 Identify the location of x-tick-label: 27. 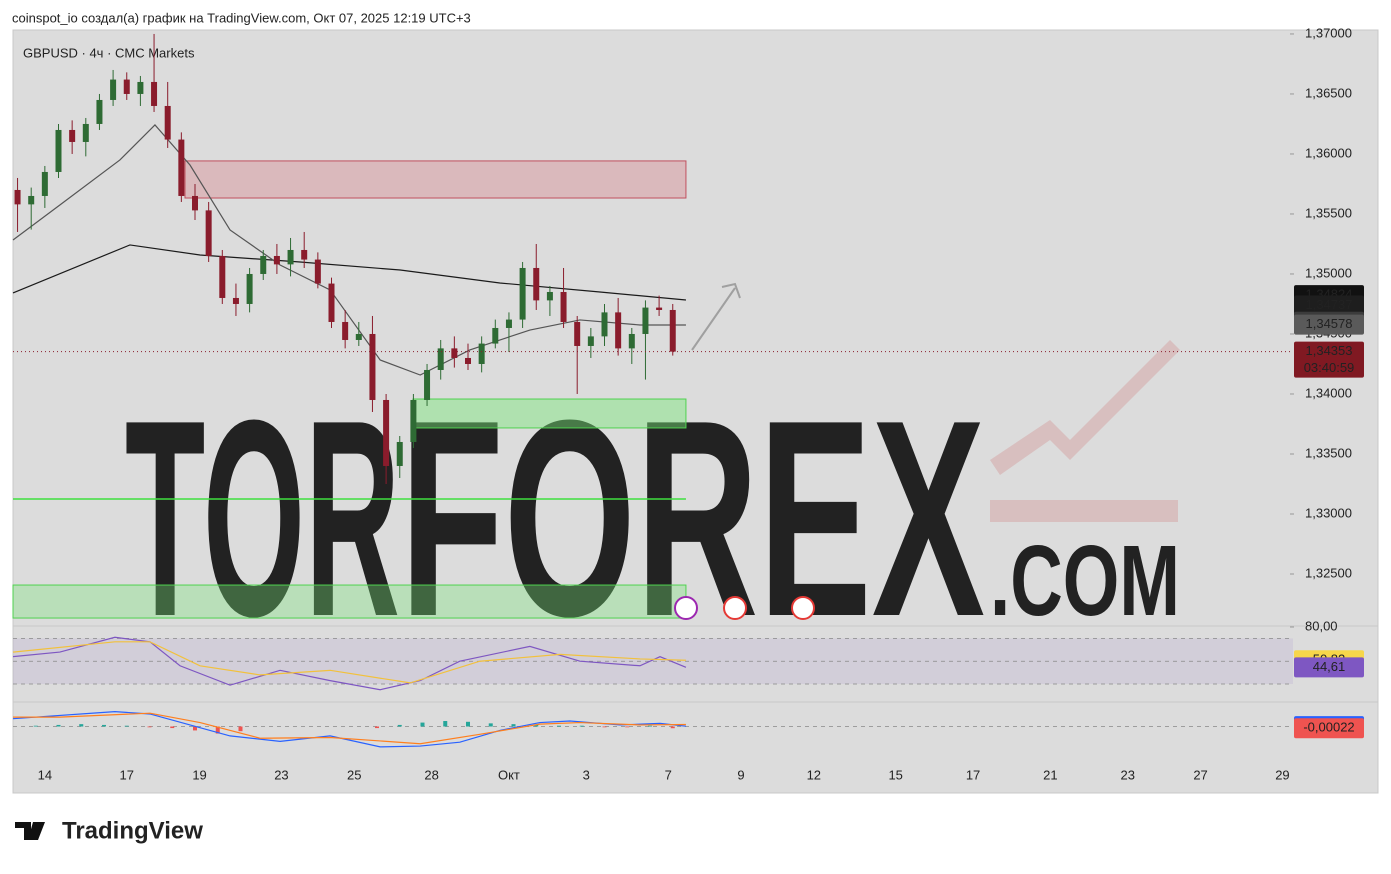
(1200, 774).